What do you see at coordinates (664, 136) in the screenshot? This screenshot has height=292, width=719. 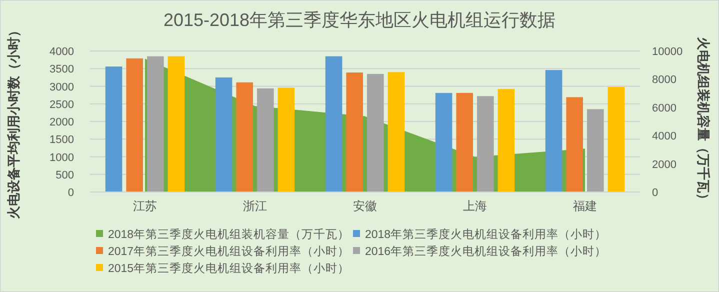 I see `y2-tick-label: 4000` at bounding box center [664, 136].